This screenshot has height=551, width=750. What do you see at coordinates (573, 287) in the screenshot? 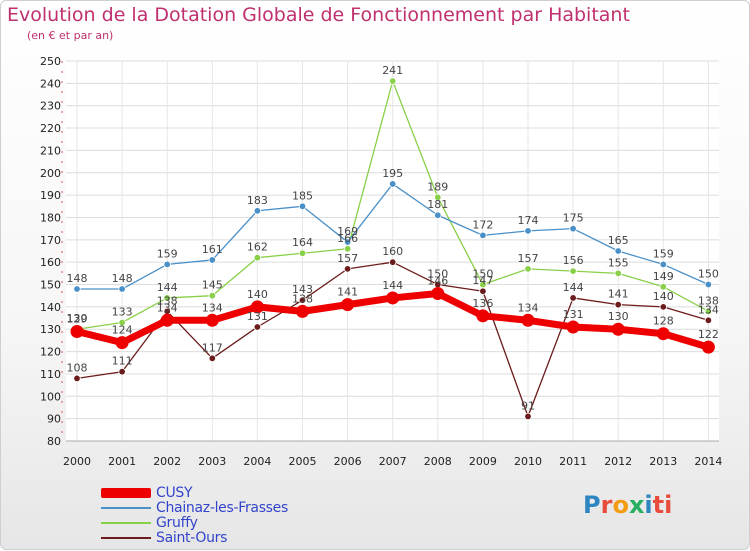
I see `data-label-saint-ours: 144` at bounding box center [573, 287].